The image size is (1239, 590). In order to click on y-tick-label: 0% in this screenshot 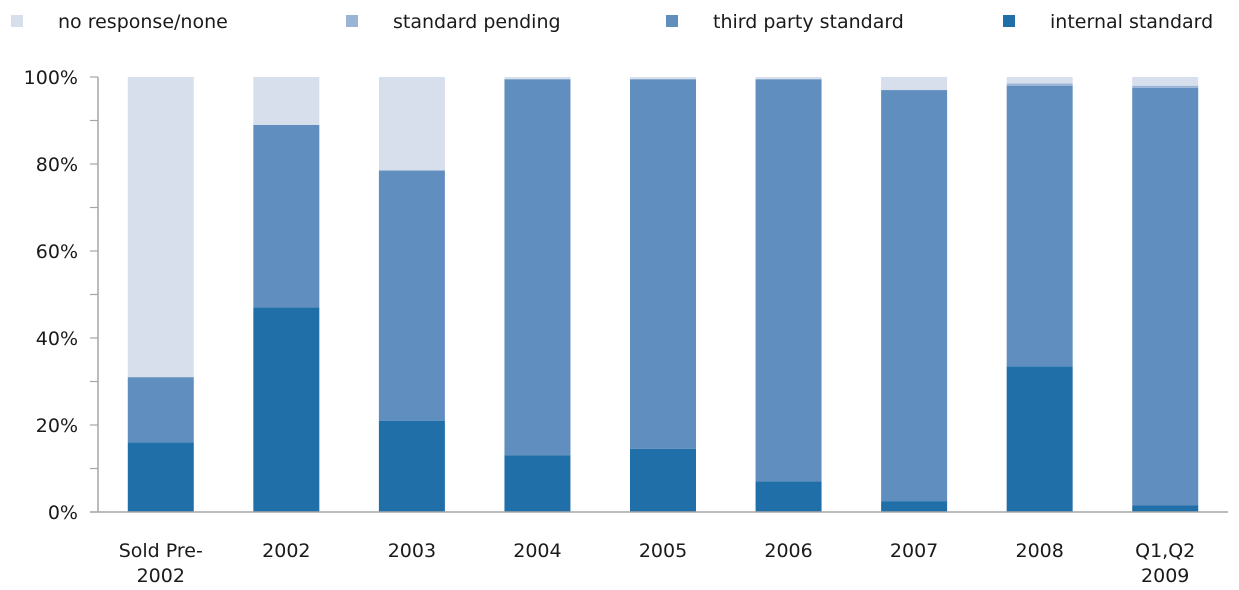, I will do `click(63, 513)`.